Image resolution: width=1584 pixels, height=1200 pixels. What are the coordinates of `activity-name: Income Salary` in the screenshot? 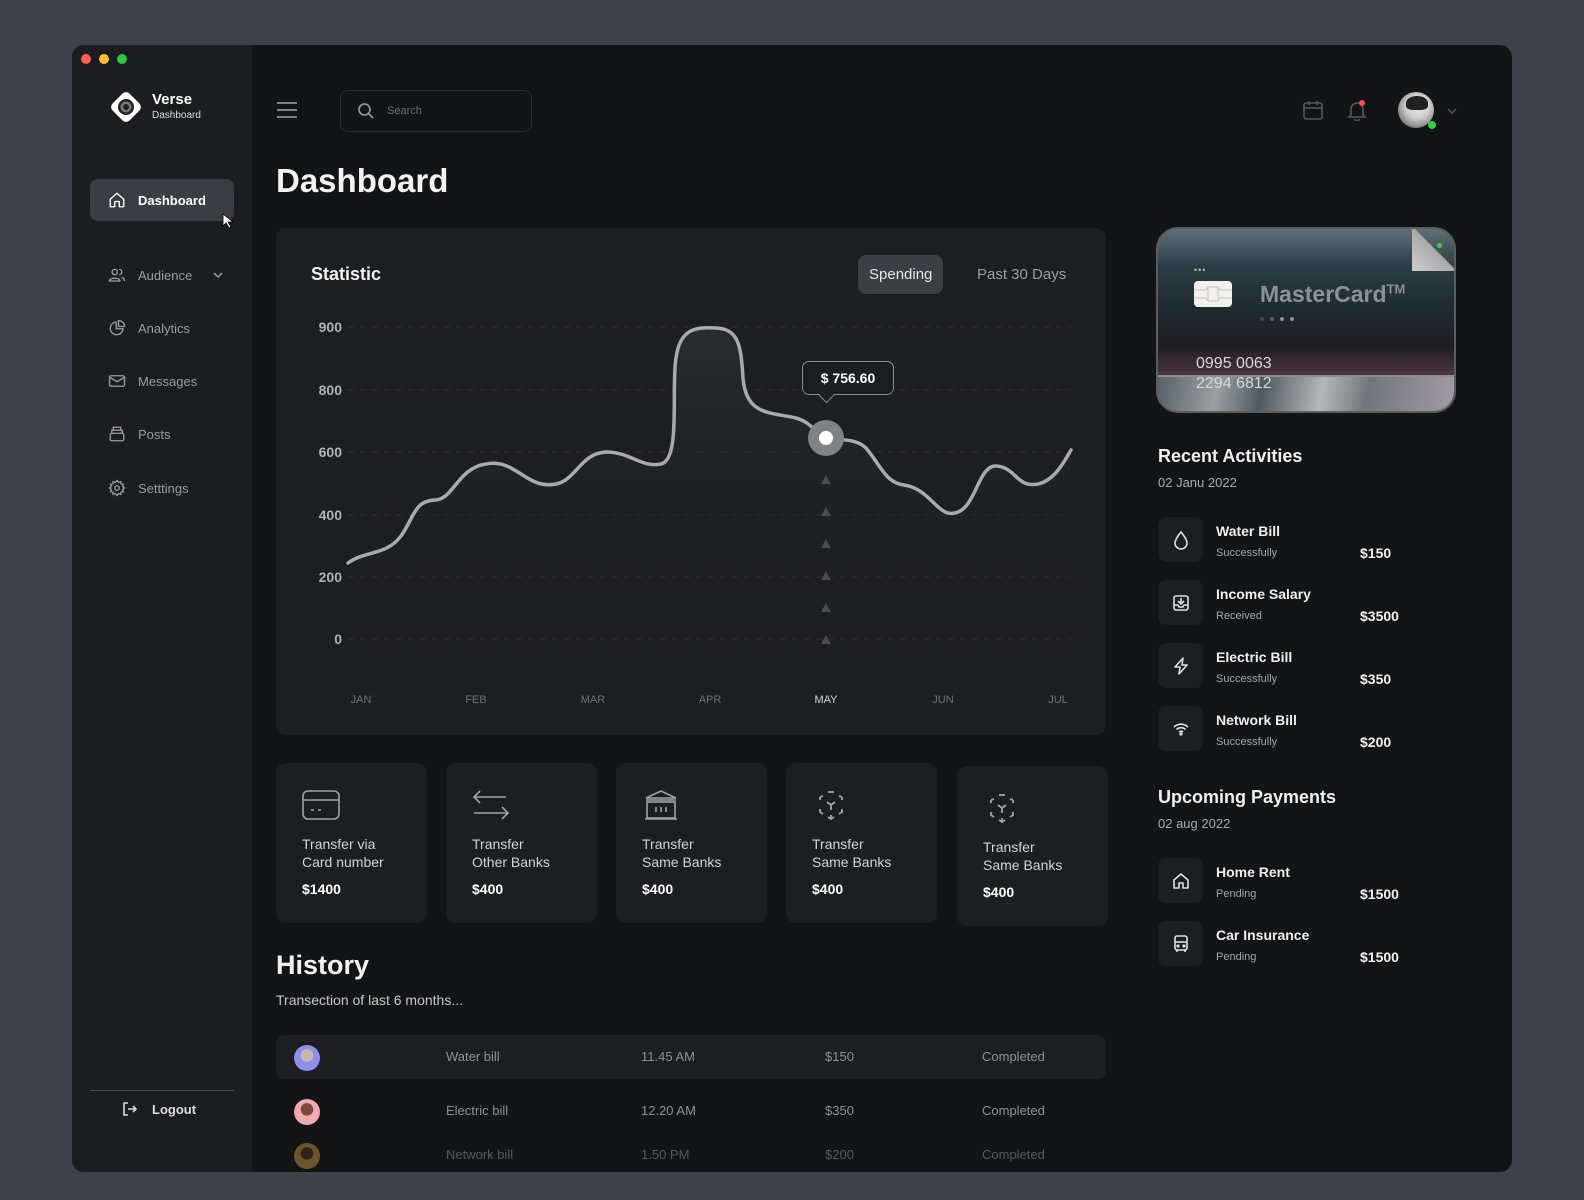 It's located at (1263, 594).